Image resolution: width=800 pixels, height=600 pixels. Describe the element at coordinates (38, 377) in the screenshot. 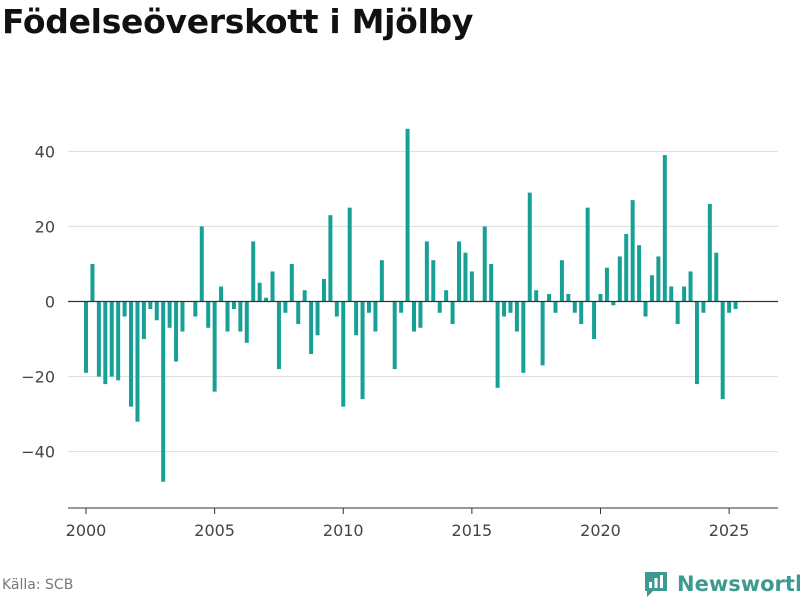

I see `y-tick-label: −20` at that location.